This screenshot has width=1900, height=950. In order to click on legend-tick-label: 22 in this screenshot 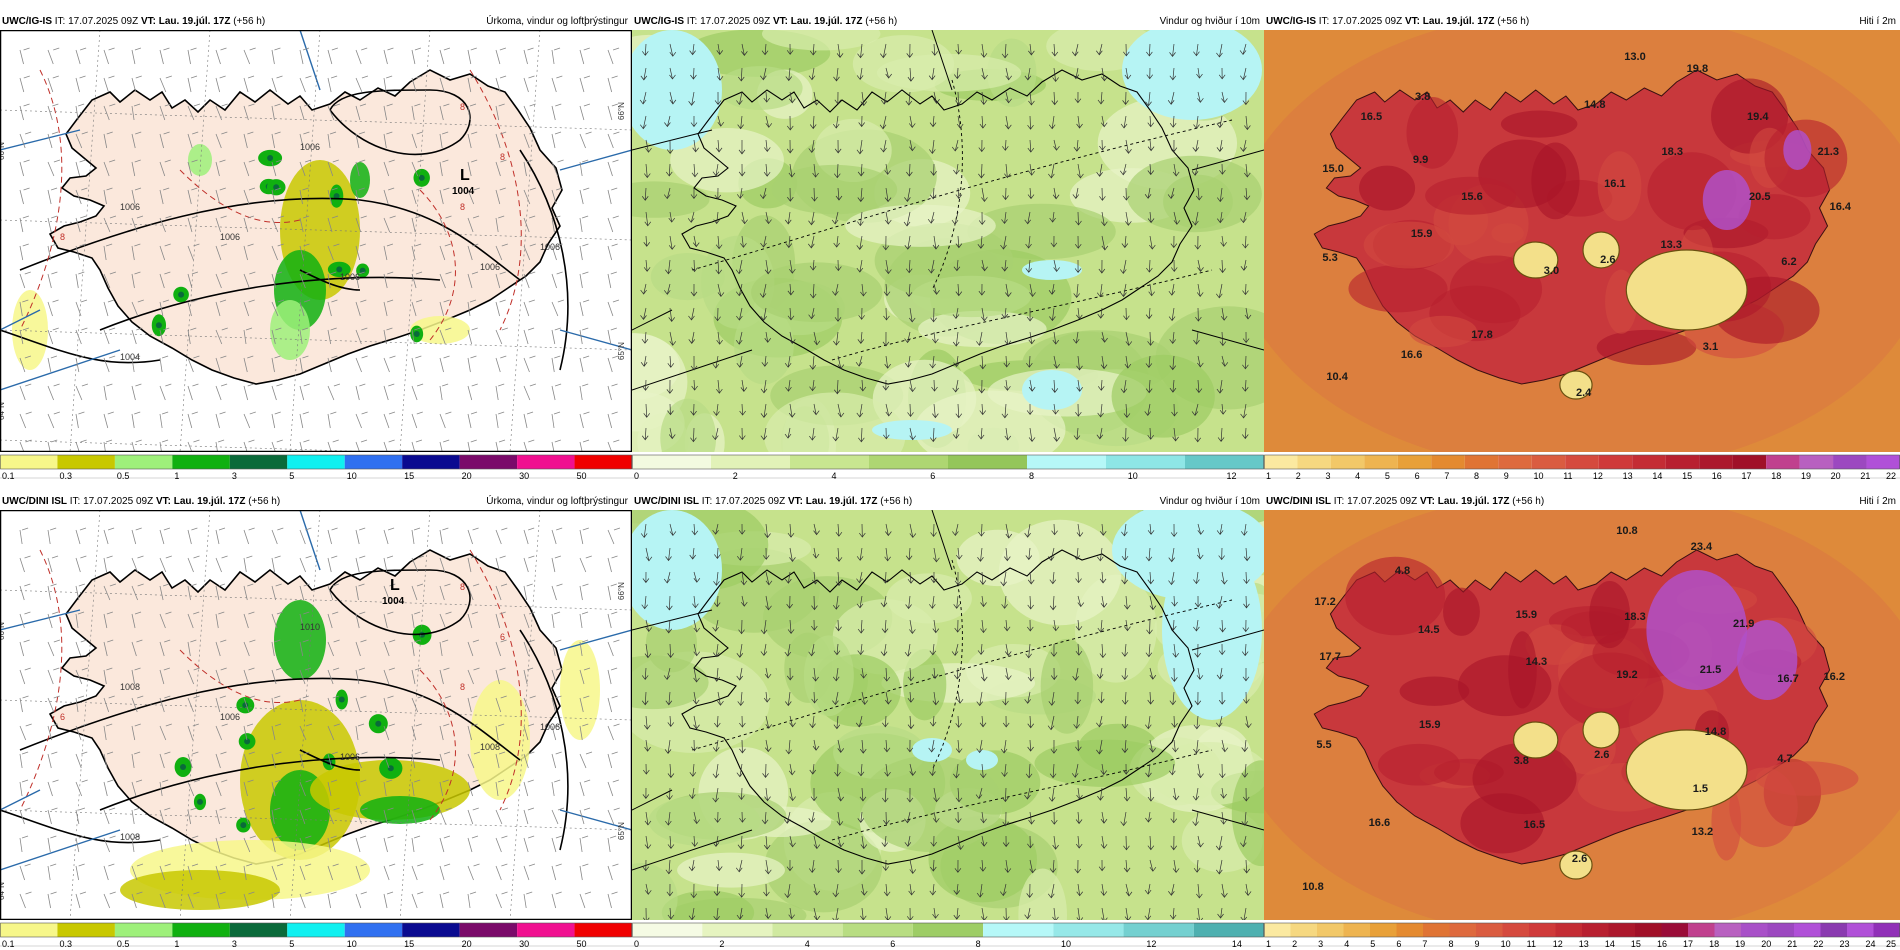, I will do `click(1818, 944)`.